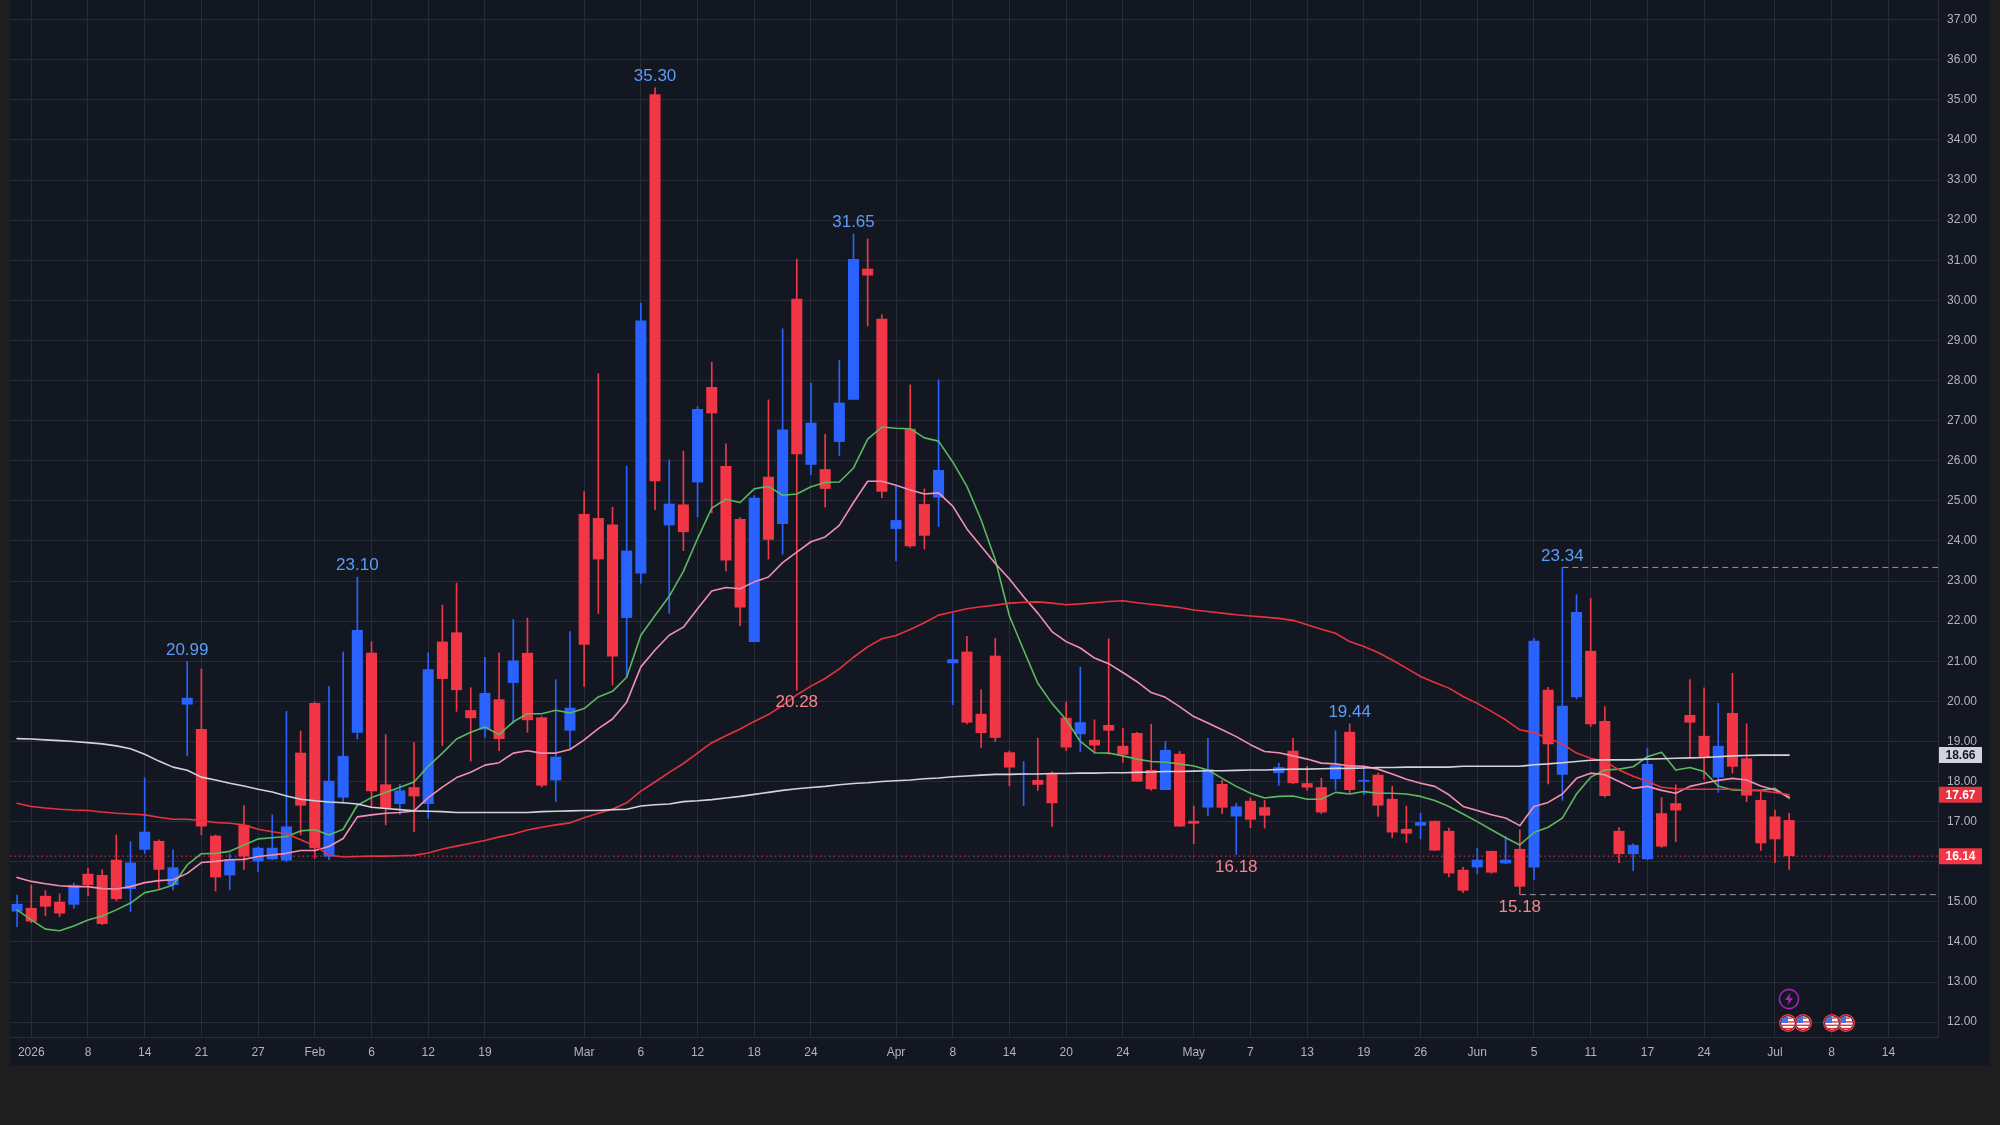  Describe the element at coordinates (1960, 794) in the screenshot. I see `annotation: 17.67` at that location.